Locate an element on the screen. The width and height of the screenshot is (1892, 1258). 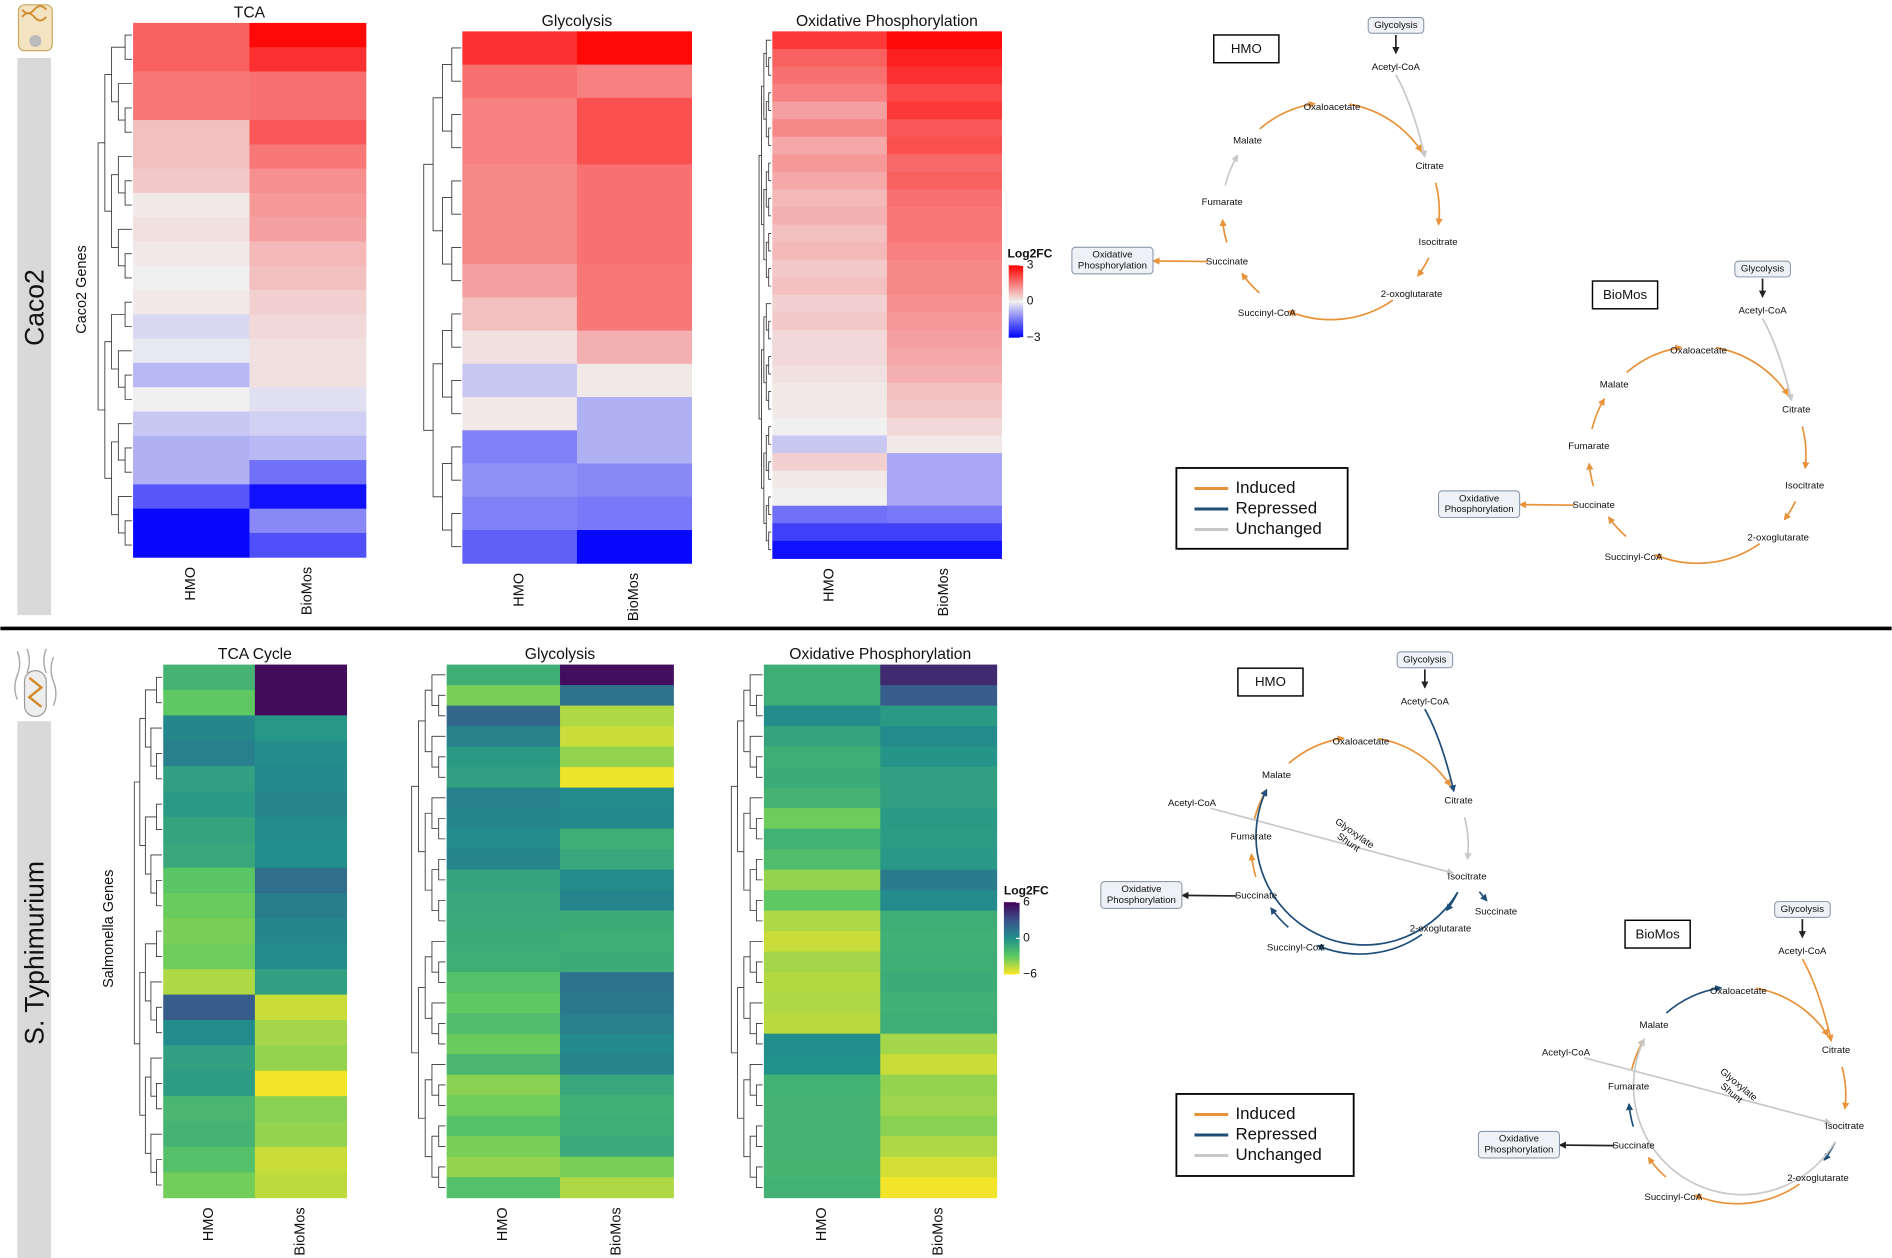
colorbar-title: Log2FC is located at coordinates (1030, 254).